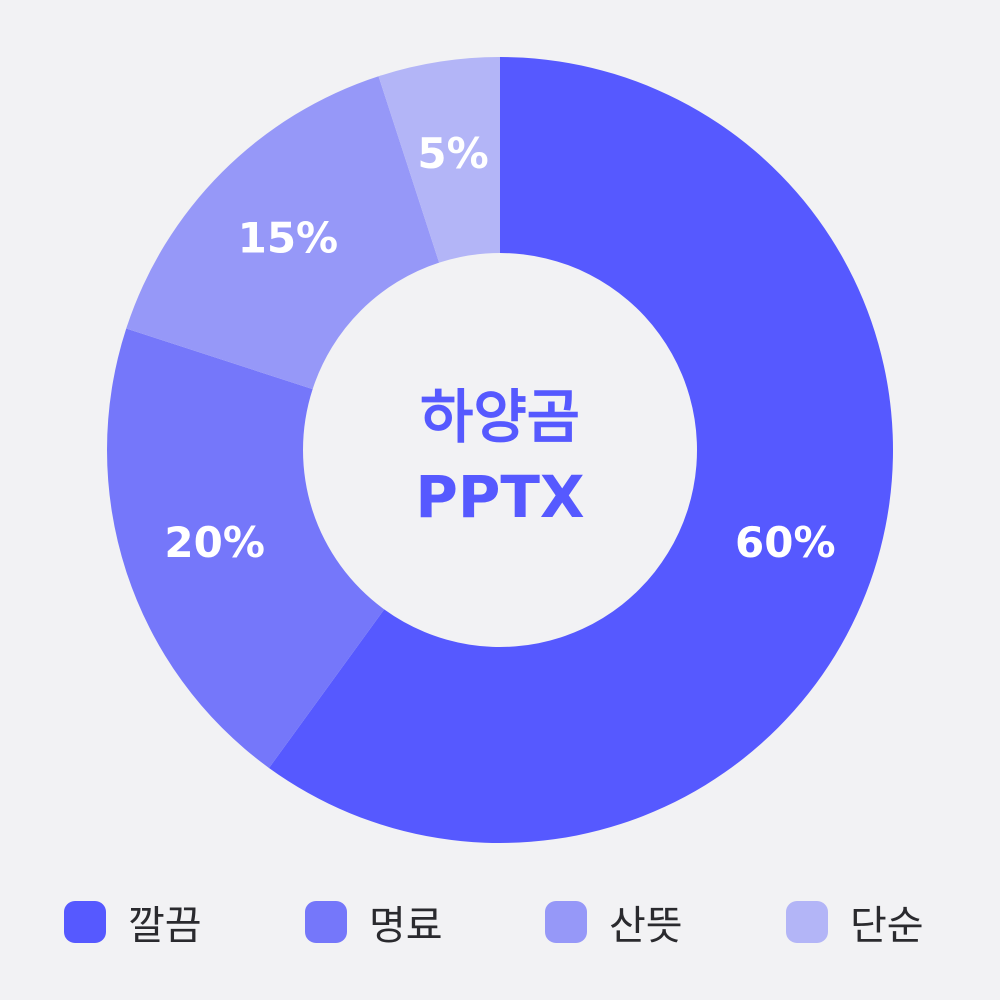 This screenshot has height=1000, width=1000. I want to click on legend-item: 깔끔, so click(133, 922).